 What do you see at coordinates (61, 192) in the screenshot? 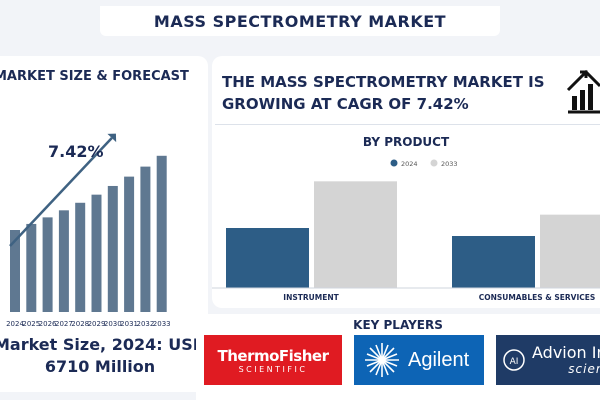
I see `forecast-growth-arrow` at bounding box center [61, 192].